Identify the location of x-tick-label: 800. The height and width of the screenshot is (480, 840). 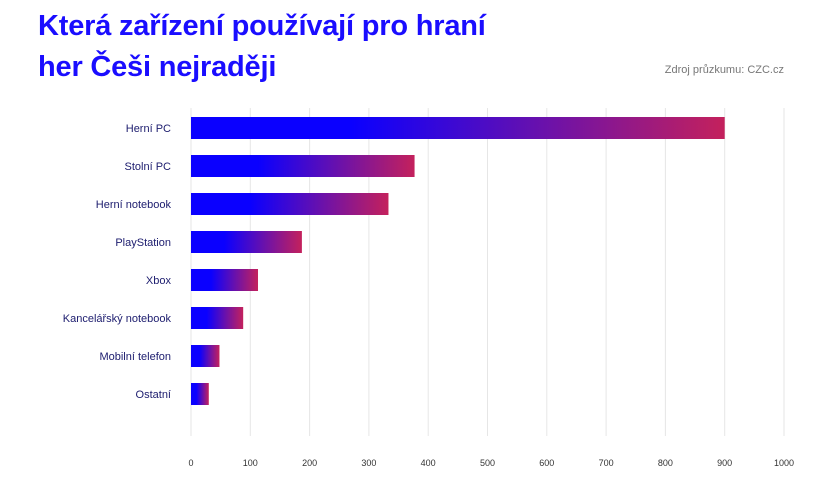
(665, 463).